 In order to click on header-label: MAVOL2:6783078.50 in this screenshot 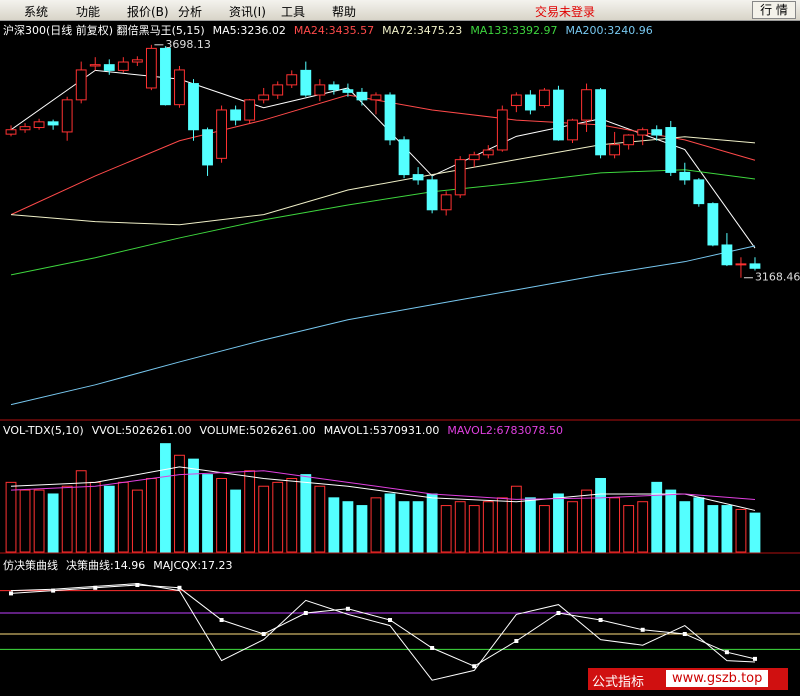, I will do `click(505, 430)`.